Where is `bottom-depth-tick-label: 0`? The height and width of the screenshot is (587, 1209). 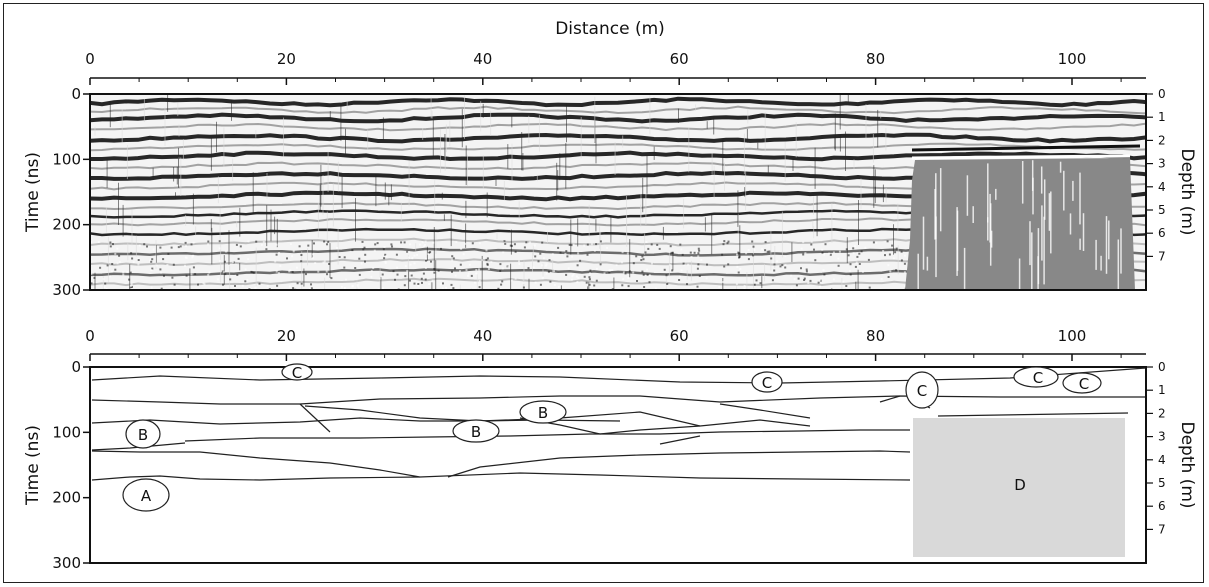
bottom-depth-tick-label: 0 is located at coordinates (1162, 367).